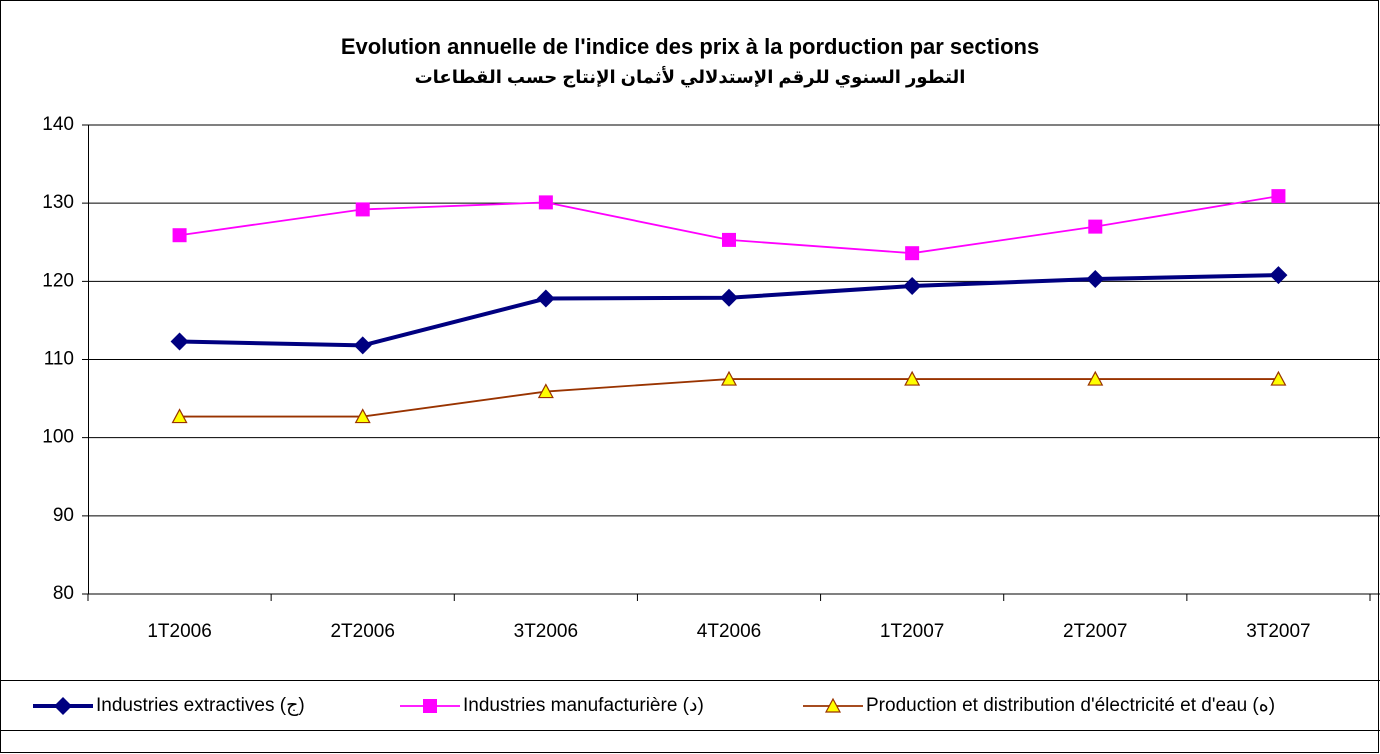 This screenshot has height=754, width=1380. What do you see at coordinates (1278, 631) in the screenshot?
I see `x-tick-label: 3T2007` at bounding box center [1278, 631].